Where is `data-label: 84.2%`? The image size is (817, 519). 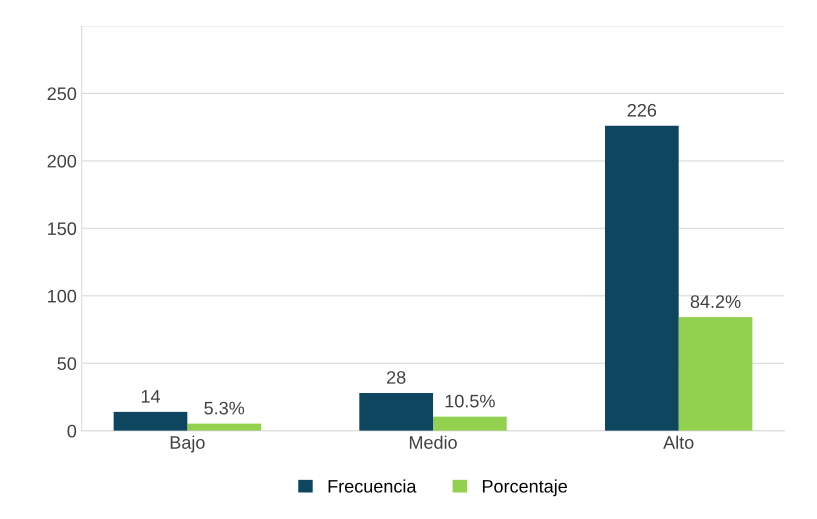
data-label: 84.2% is located at coordinates (715, 301).